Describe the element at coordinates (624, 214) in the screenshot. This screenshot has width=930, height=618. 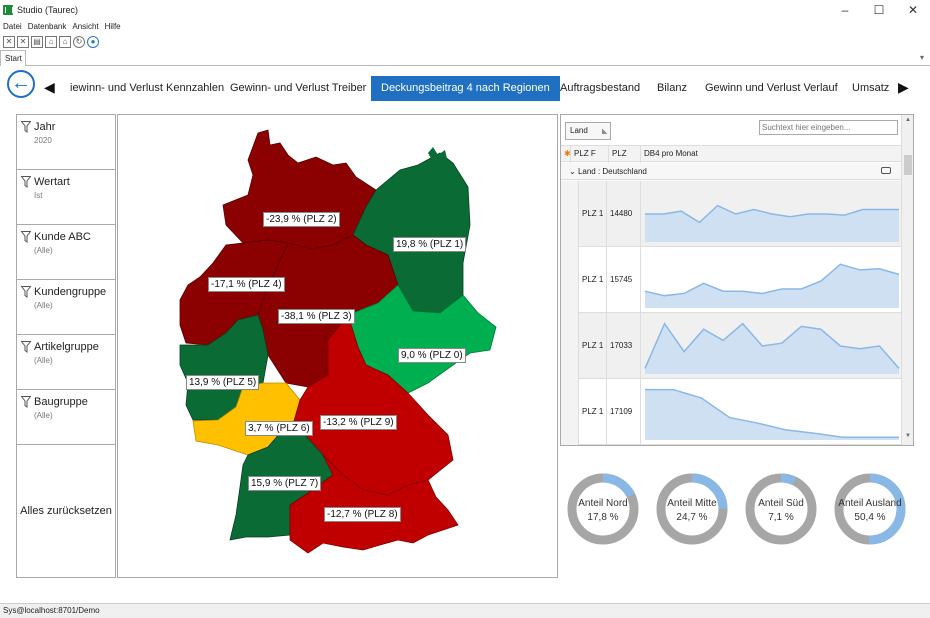
I see `cell-plz: 14480` at that location.